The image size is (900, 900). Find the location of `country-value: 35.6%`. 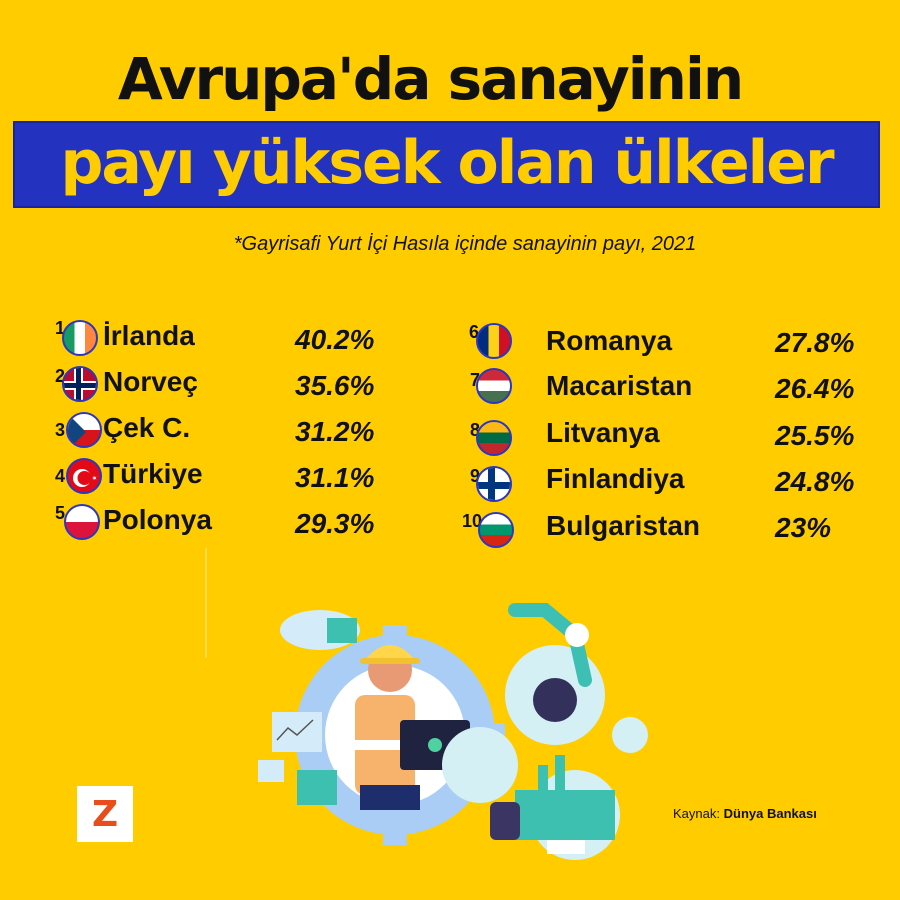

country-value: 35.6% is located at coordinates (335, 385).